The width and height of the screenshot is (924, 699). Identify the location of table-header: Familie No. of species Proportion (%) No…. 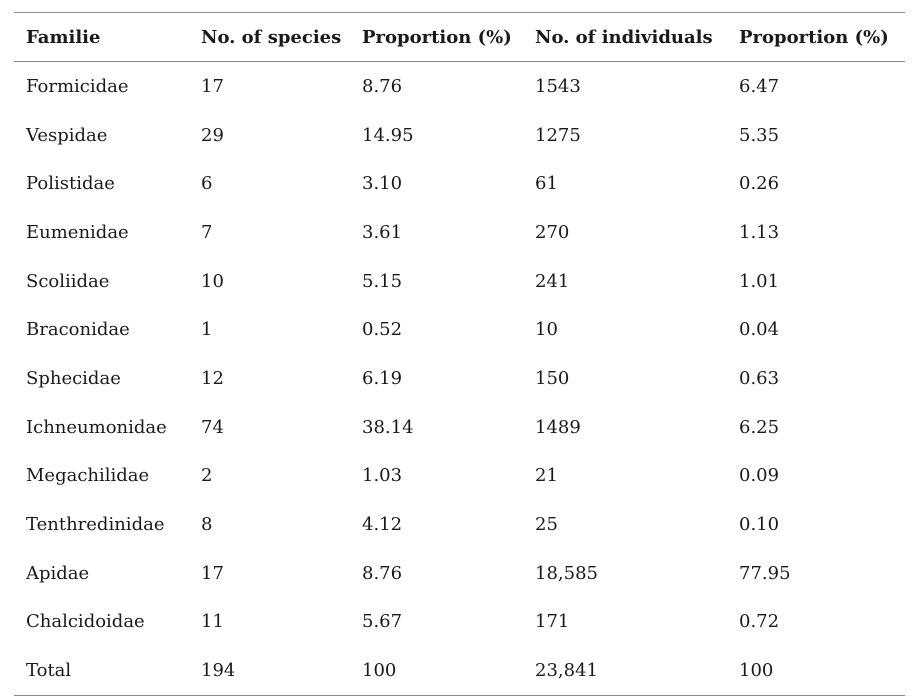
(459, 37).